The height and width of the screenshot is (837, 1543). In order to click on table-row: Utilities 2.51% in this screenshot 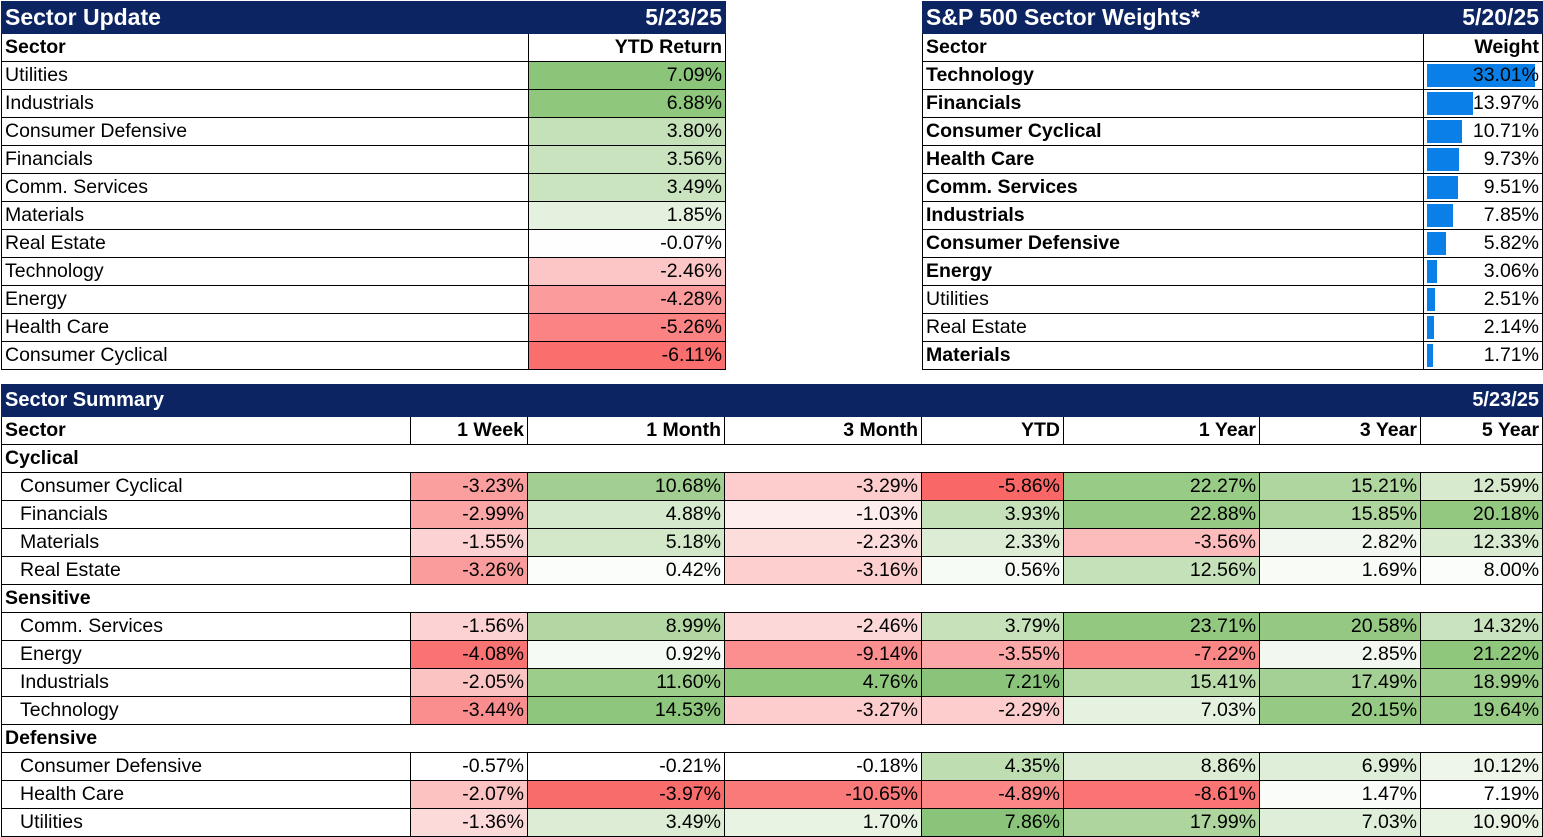, I will do `click(1232, 299)`.